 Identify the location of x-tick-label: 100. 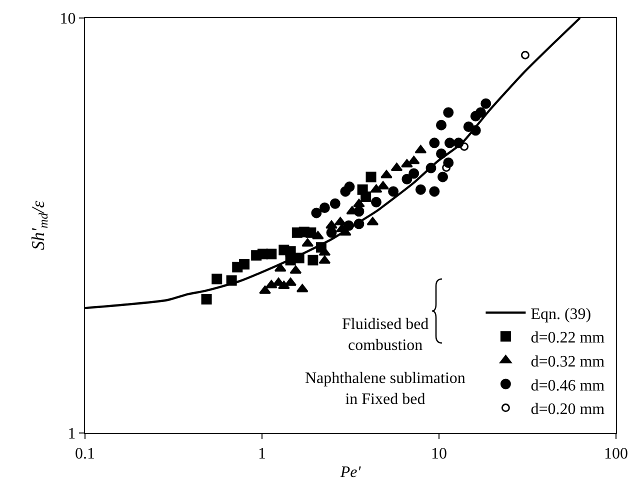
(616, 453).